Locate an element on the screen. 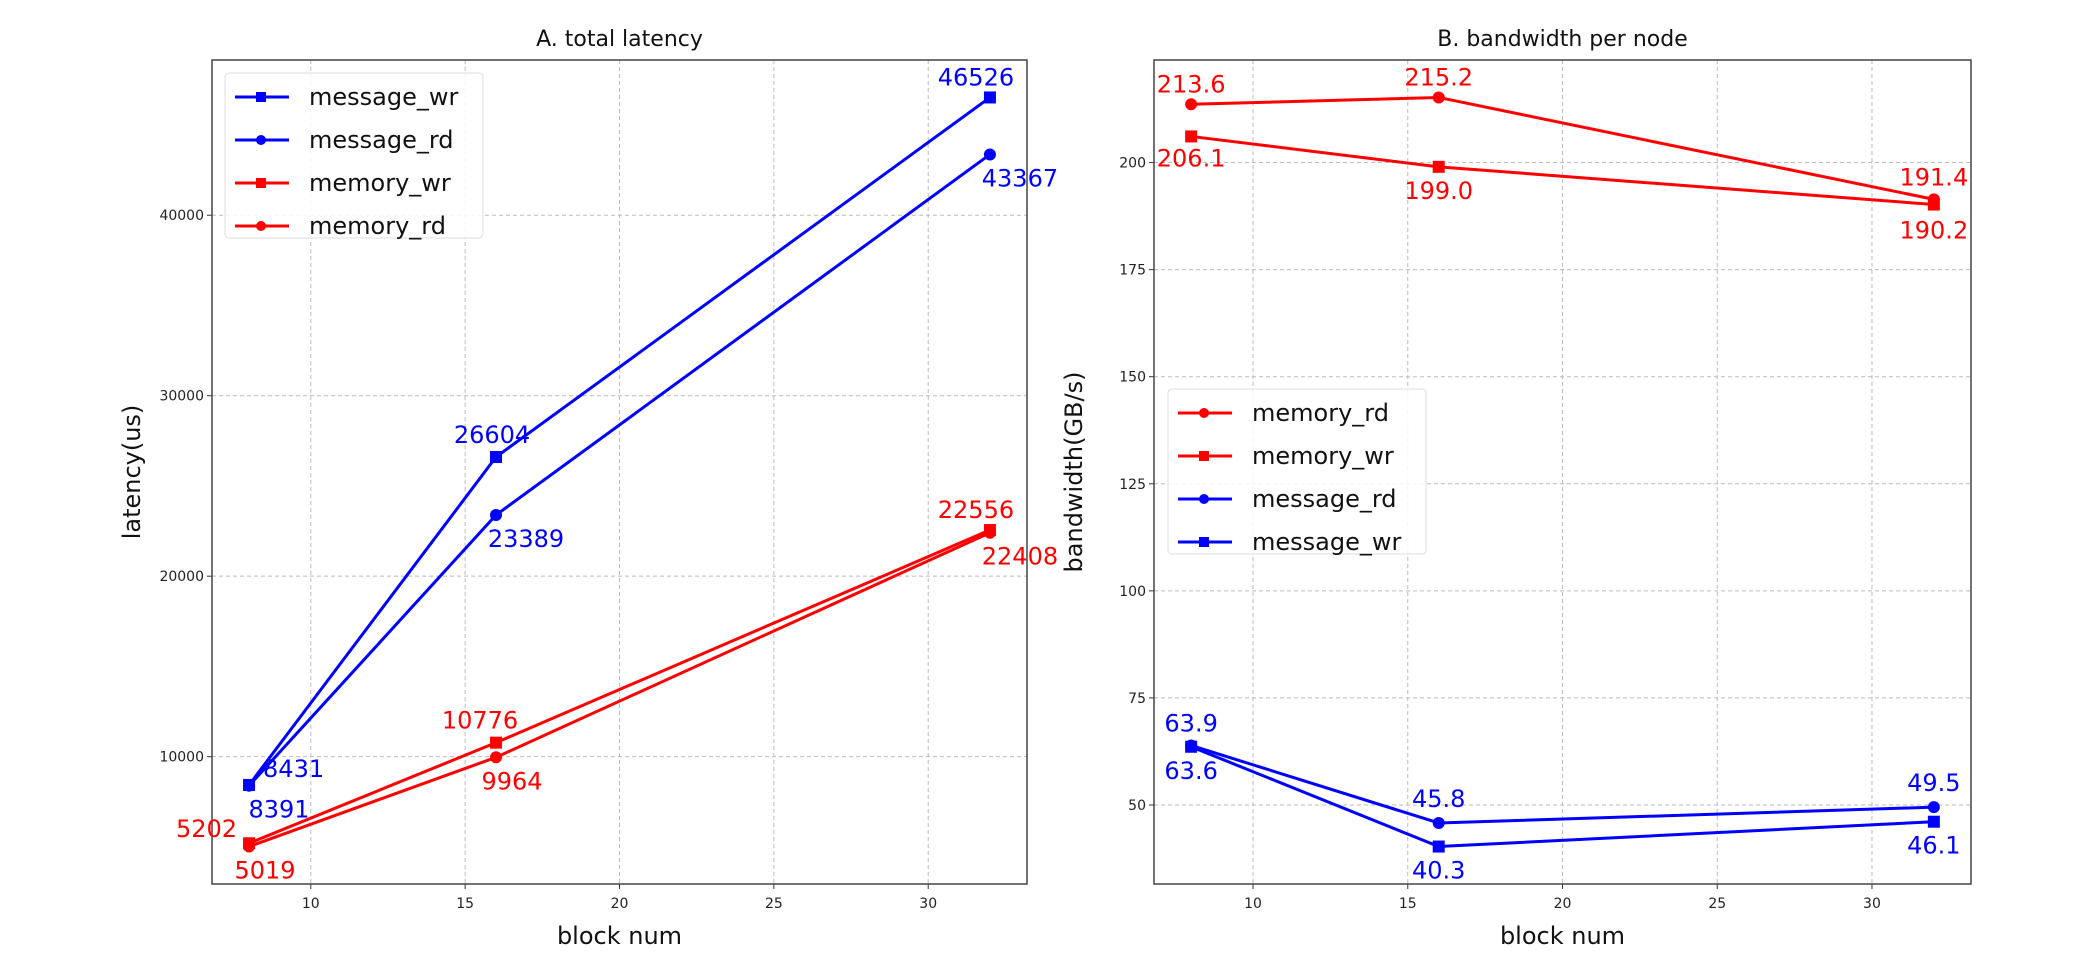 The width and height of the screenshot is (2097, 968). y-tick-label: 40000 is located at coordinates (181, 216).